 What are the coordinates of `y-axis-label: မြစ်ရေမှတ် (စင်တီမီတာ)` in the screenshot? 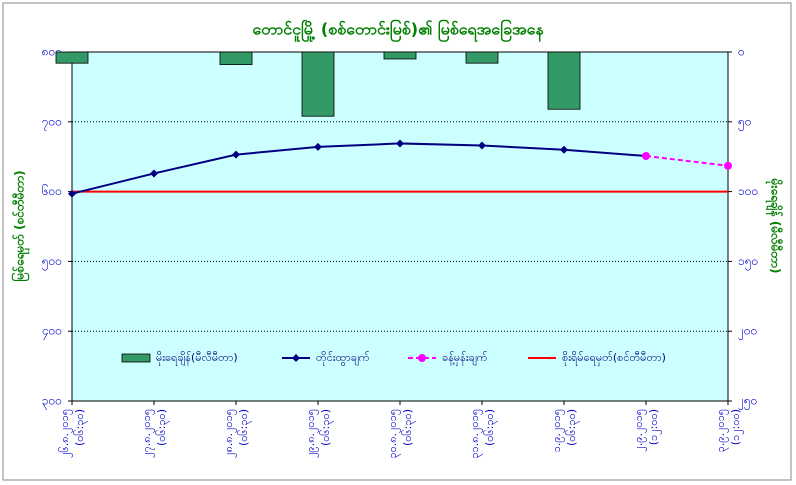 It's located at (20, 225).